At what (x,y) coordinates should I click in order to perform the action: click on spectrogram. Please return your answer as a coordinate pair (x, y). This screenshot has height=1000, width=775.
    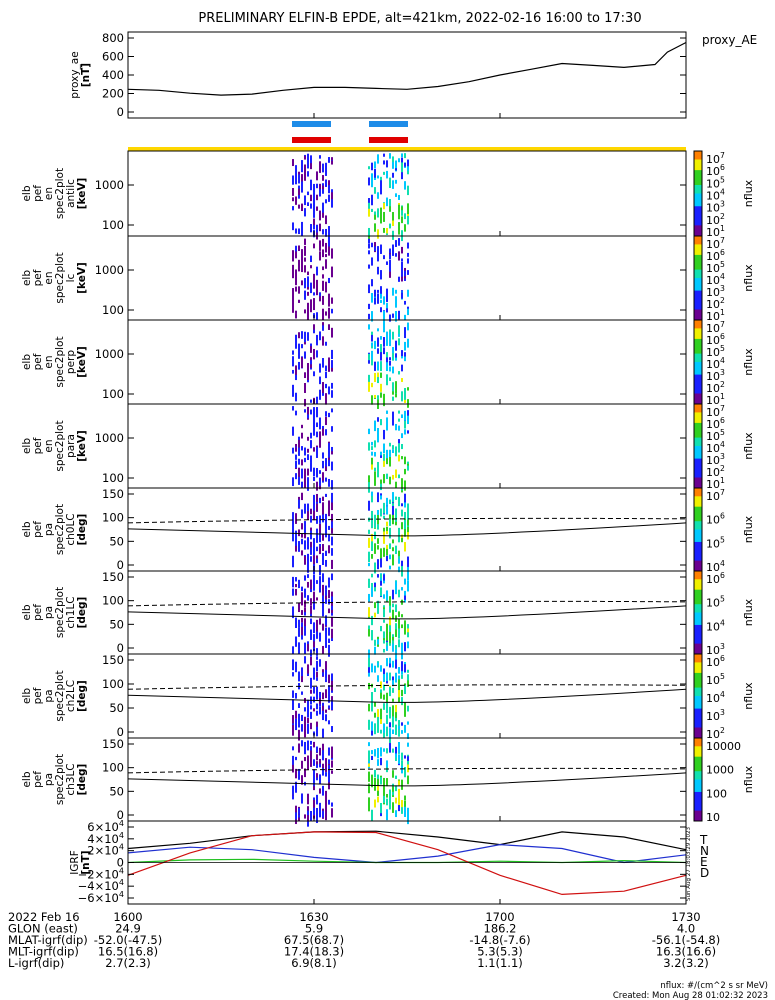
    Looking at the image, I should click on (350, 534).